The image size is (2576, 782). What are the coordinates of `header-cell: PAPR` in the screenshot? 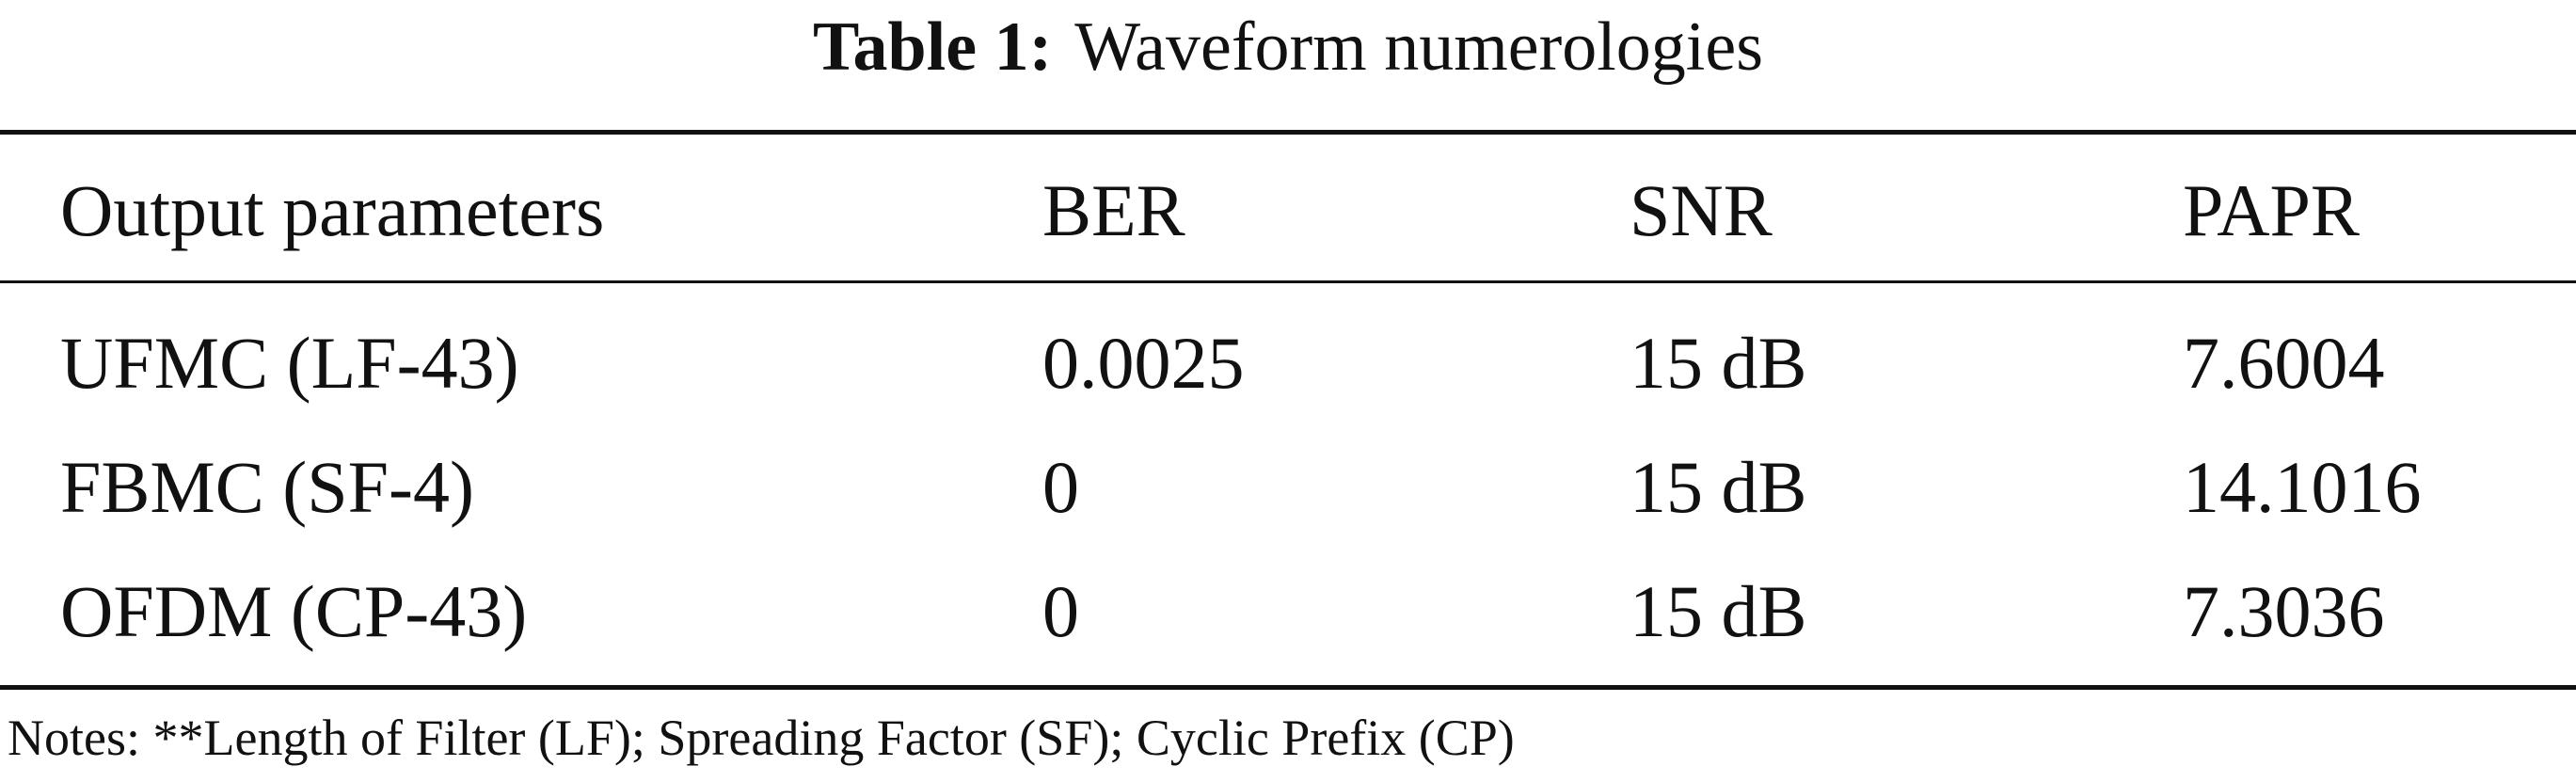 It's located at (2271, 210).